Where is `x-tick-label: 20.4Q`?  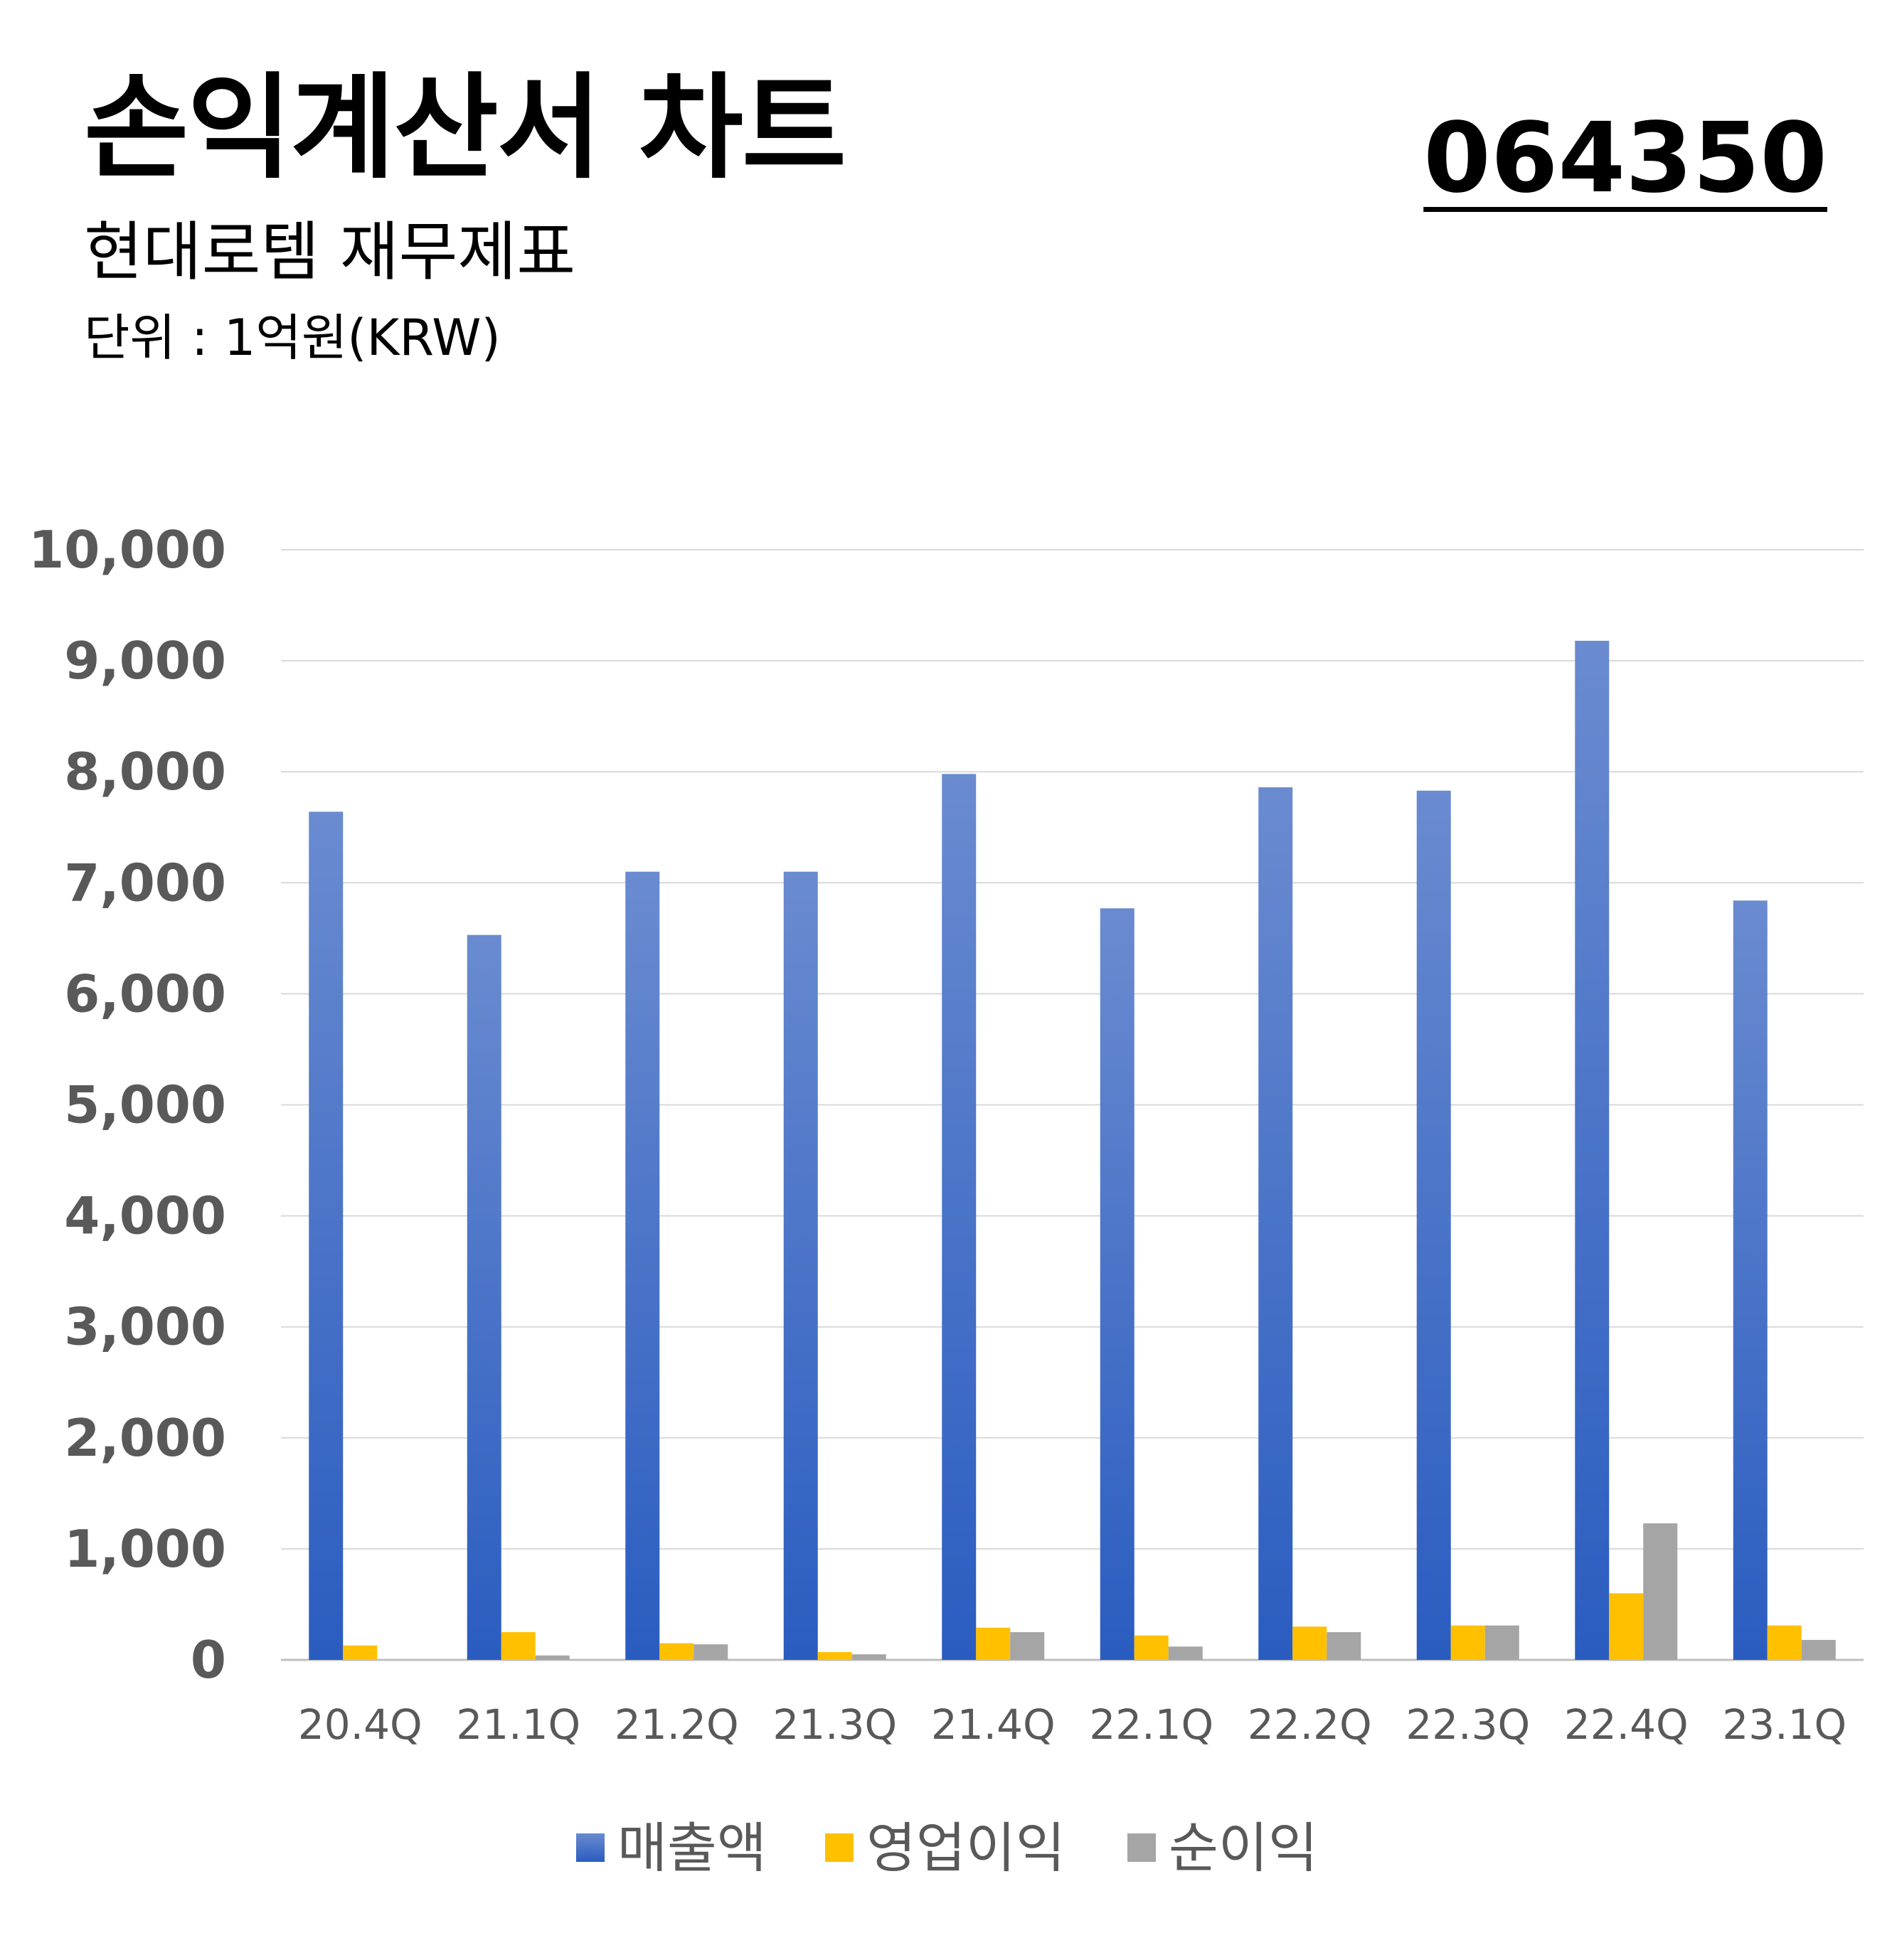 x-tick-label: 20.4Q is located at coordinates (361, 1724).